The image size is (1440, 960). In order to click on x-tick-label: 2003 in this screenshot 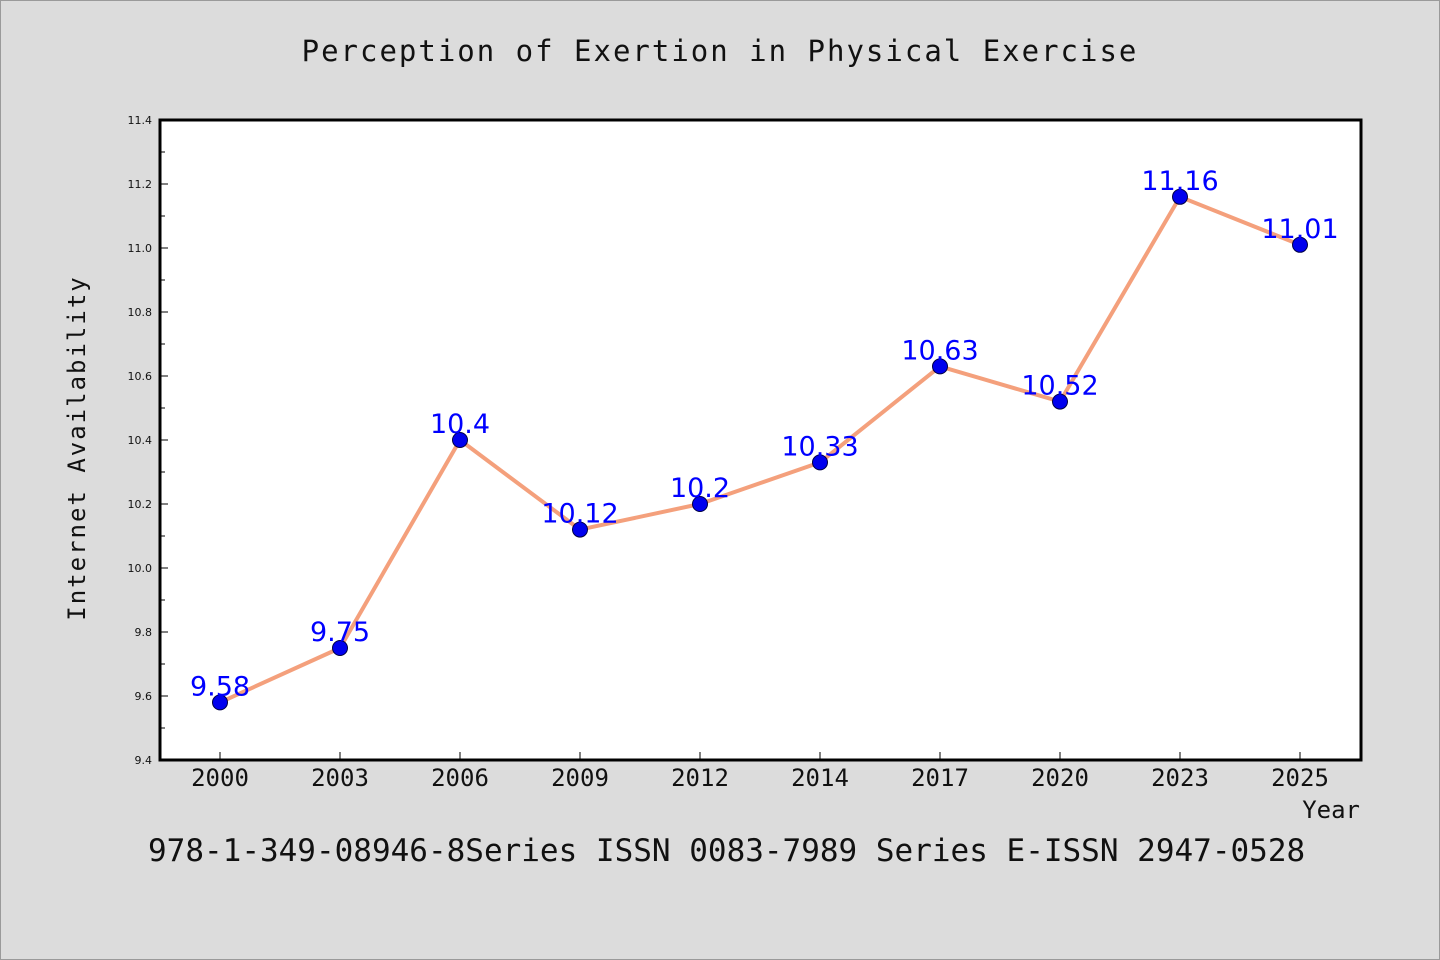, I will do `click(340, 778)`.